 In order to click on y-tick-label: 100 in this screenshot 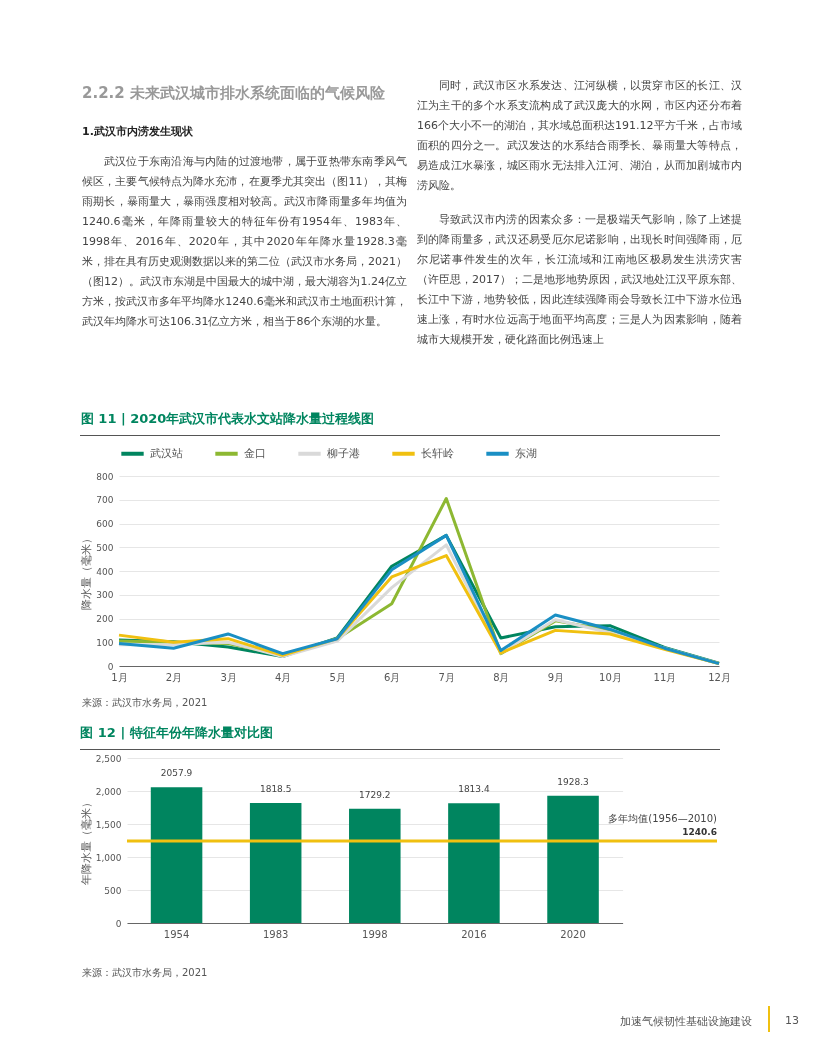, I will do `click(105, 642)`.